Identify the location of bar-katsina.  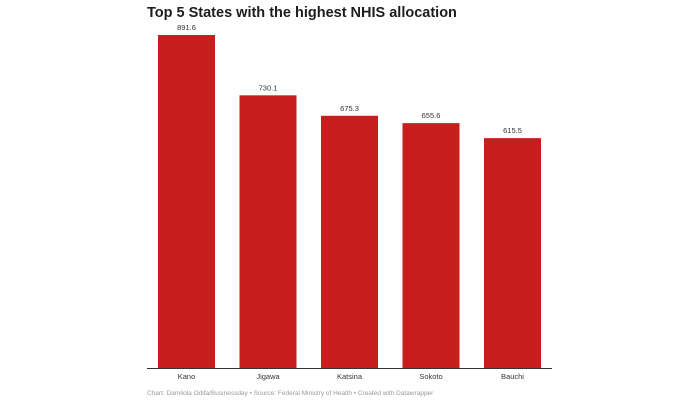
(349, 241).